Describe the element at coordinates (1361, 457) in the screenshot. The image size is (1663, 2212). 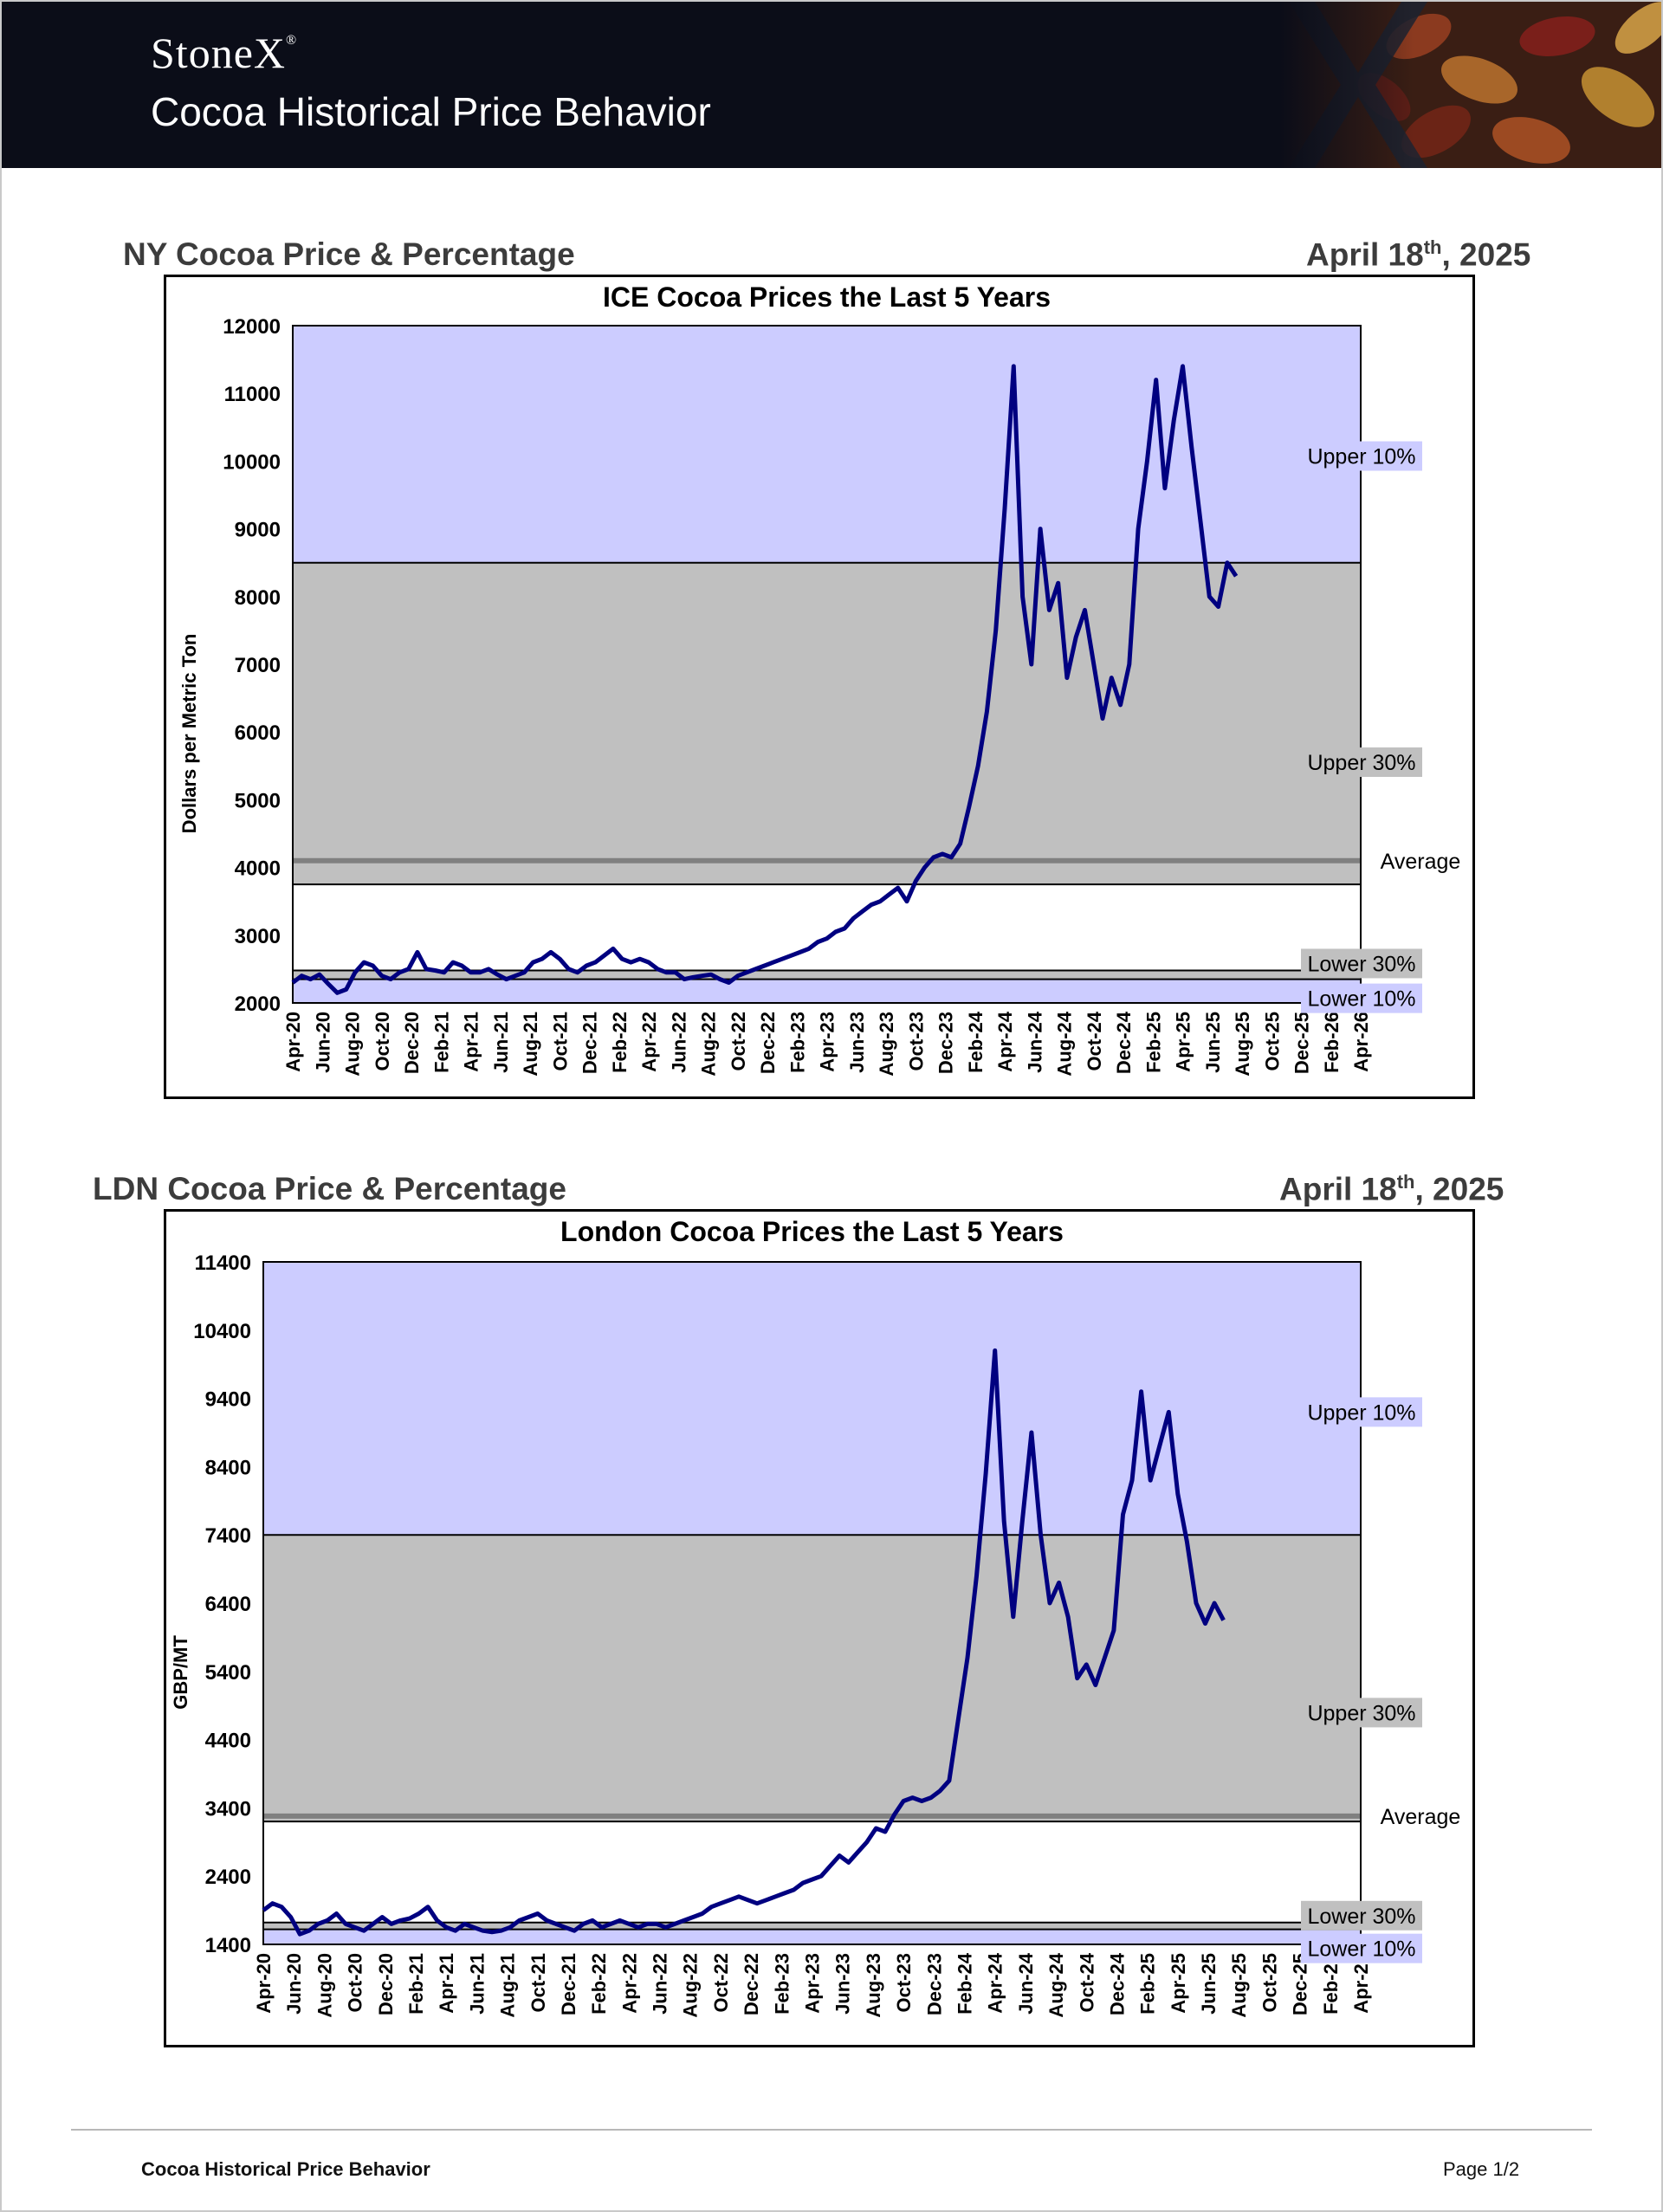
I see `zone-label-upper10: Upper 10%` at that location.